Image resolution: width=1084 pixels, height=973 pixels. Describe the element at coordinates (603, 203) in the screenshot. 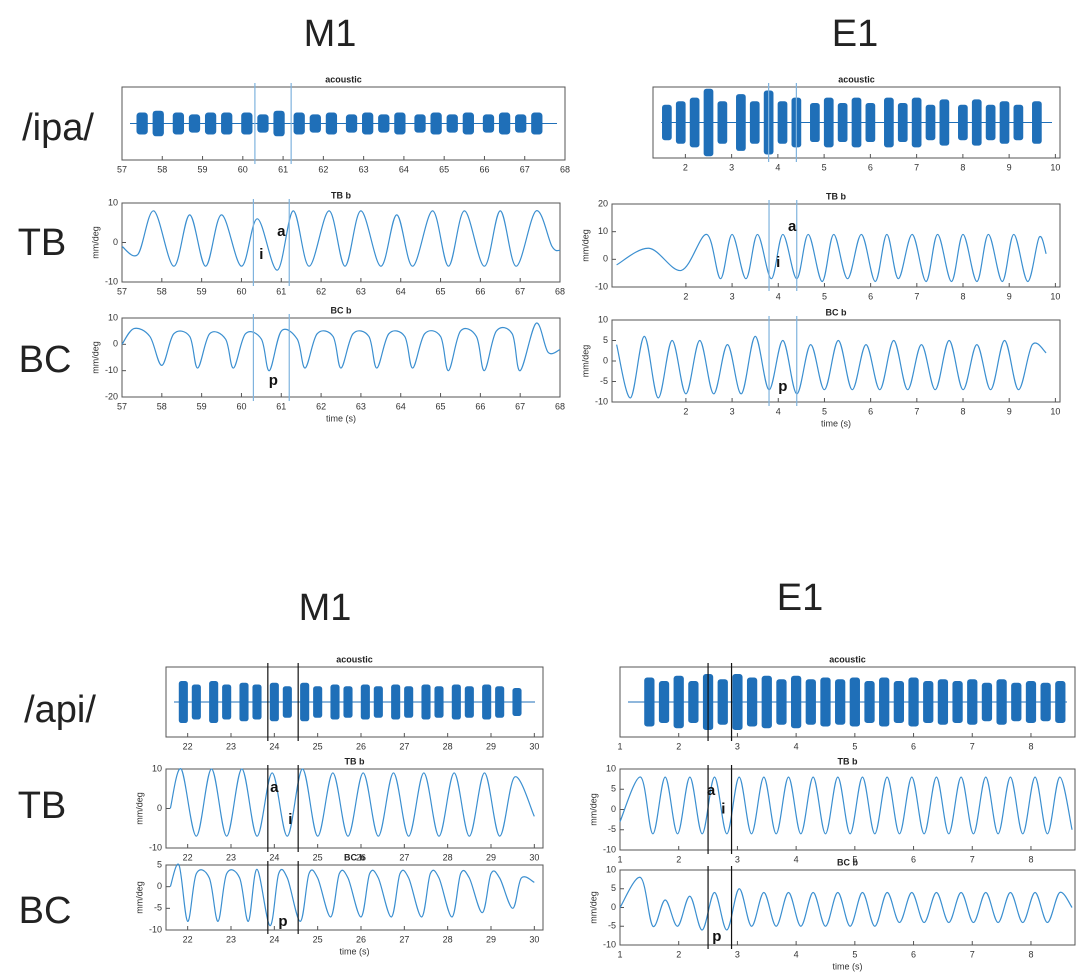

I see `y-tick-label: 20` at that location.